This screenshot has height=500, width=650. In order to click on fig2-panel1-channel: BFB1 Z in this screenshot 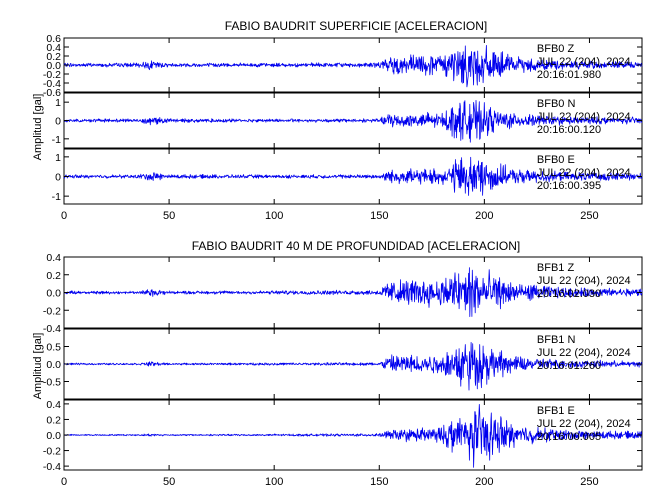, I will do `click(556, 268)`.